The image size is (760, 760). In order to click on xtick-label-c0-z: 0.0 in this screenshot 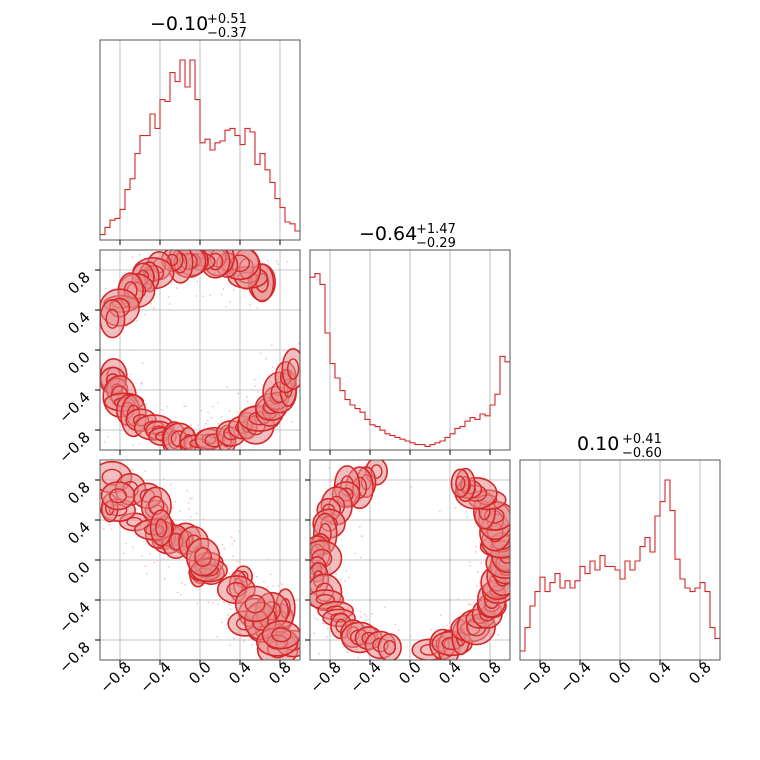, I will do `click(200, 673)`.